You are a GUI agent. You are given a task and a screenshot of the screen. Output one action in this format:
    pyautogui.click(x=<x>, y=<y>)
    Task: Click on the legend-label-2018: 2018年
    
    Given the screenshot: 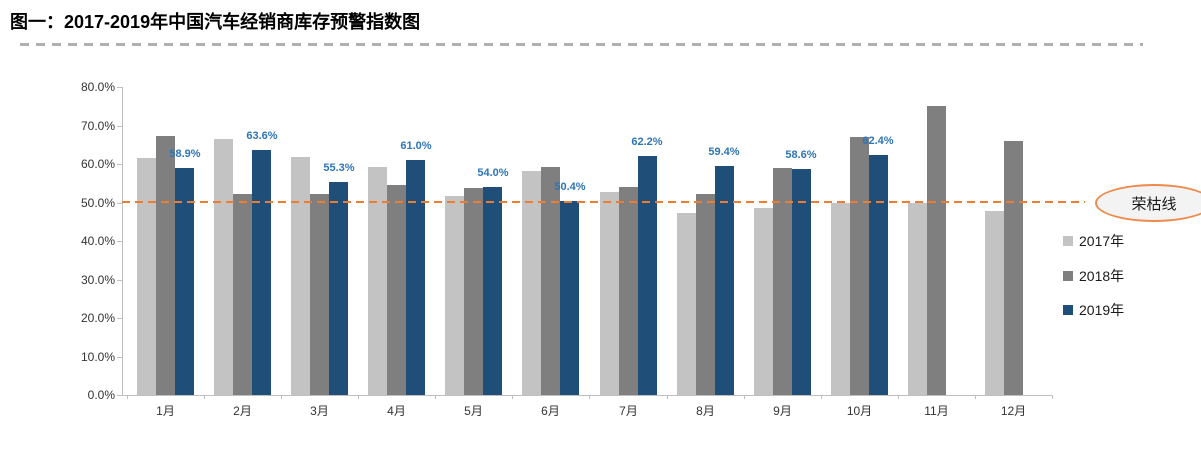 What is the action you would take?
    pyautogui.click(x=1102, y=276)
    